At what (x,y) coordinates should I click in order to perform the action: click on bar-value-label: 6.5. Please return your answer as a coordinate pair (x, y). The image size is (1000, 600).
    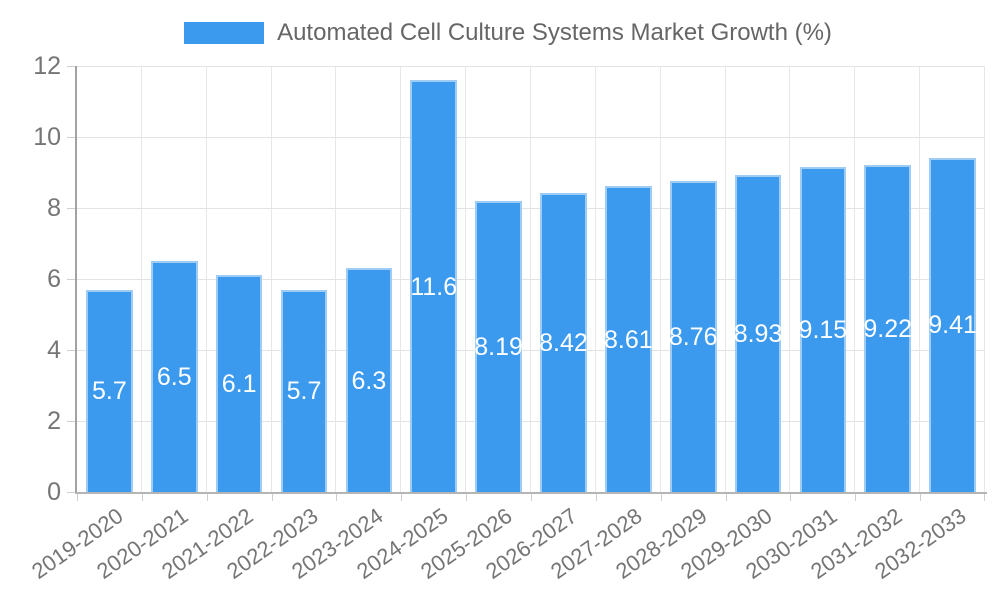
    Looking at the image, I should click on (174, 377).